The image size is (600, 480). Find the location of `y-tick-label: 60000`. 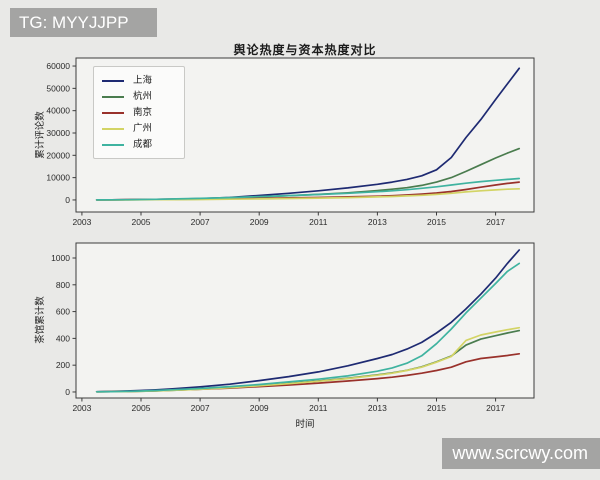

y-tick-label: 60000 is located at coordinates (58, 66).